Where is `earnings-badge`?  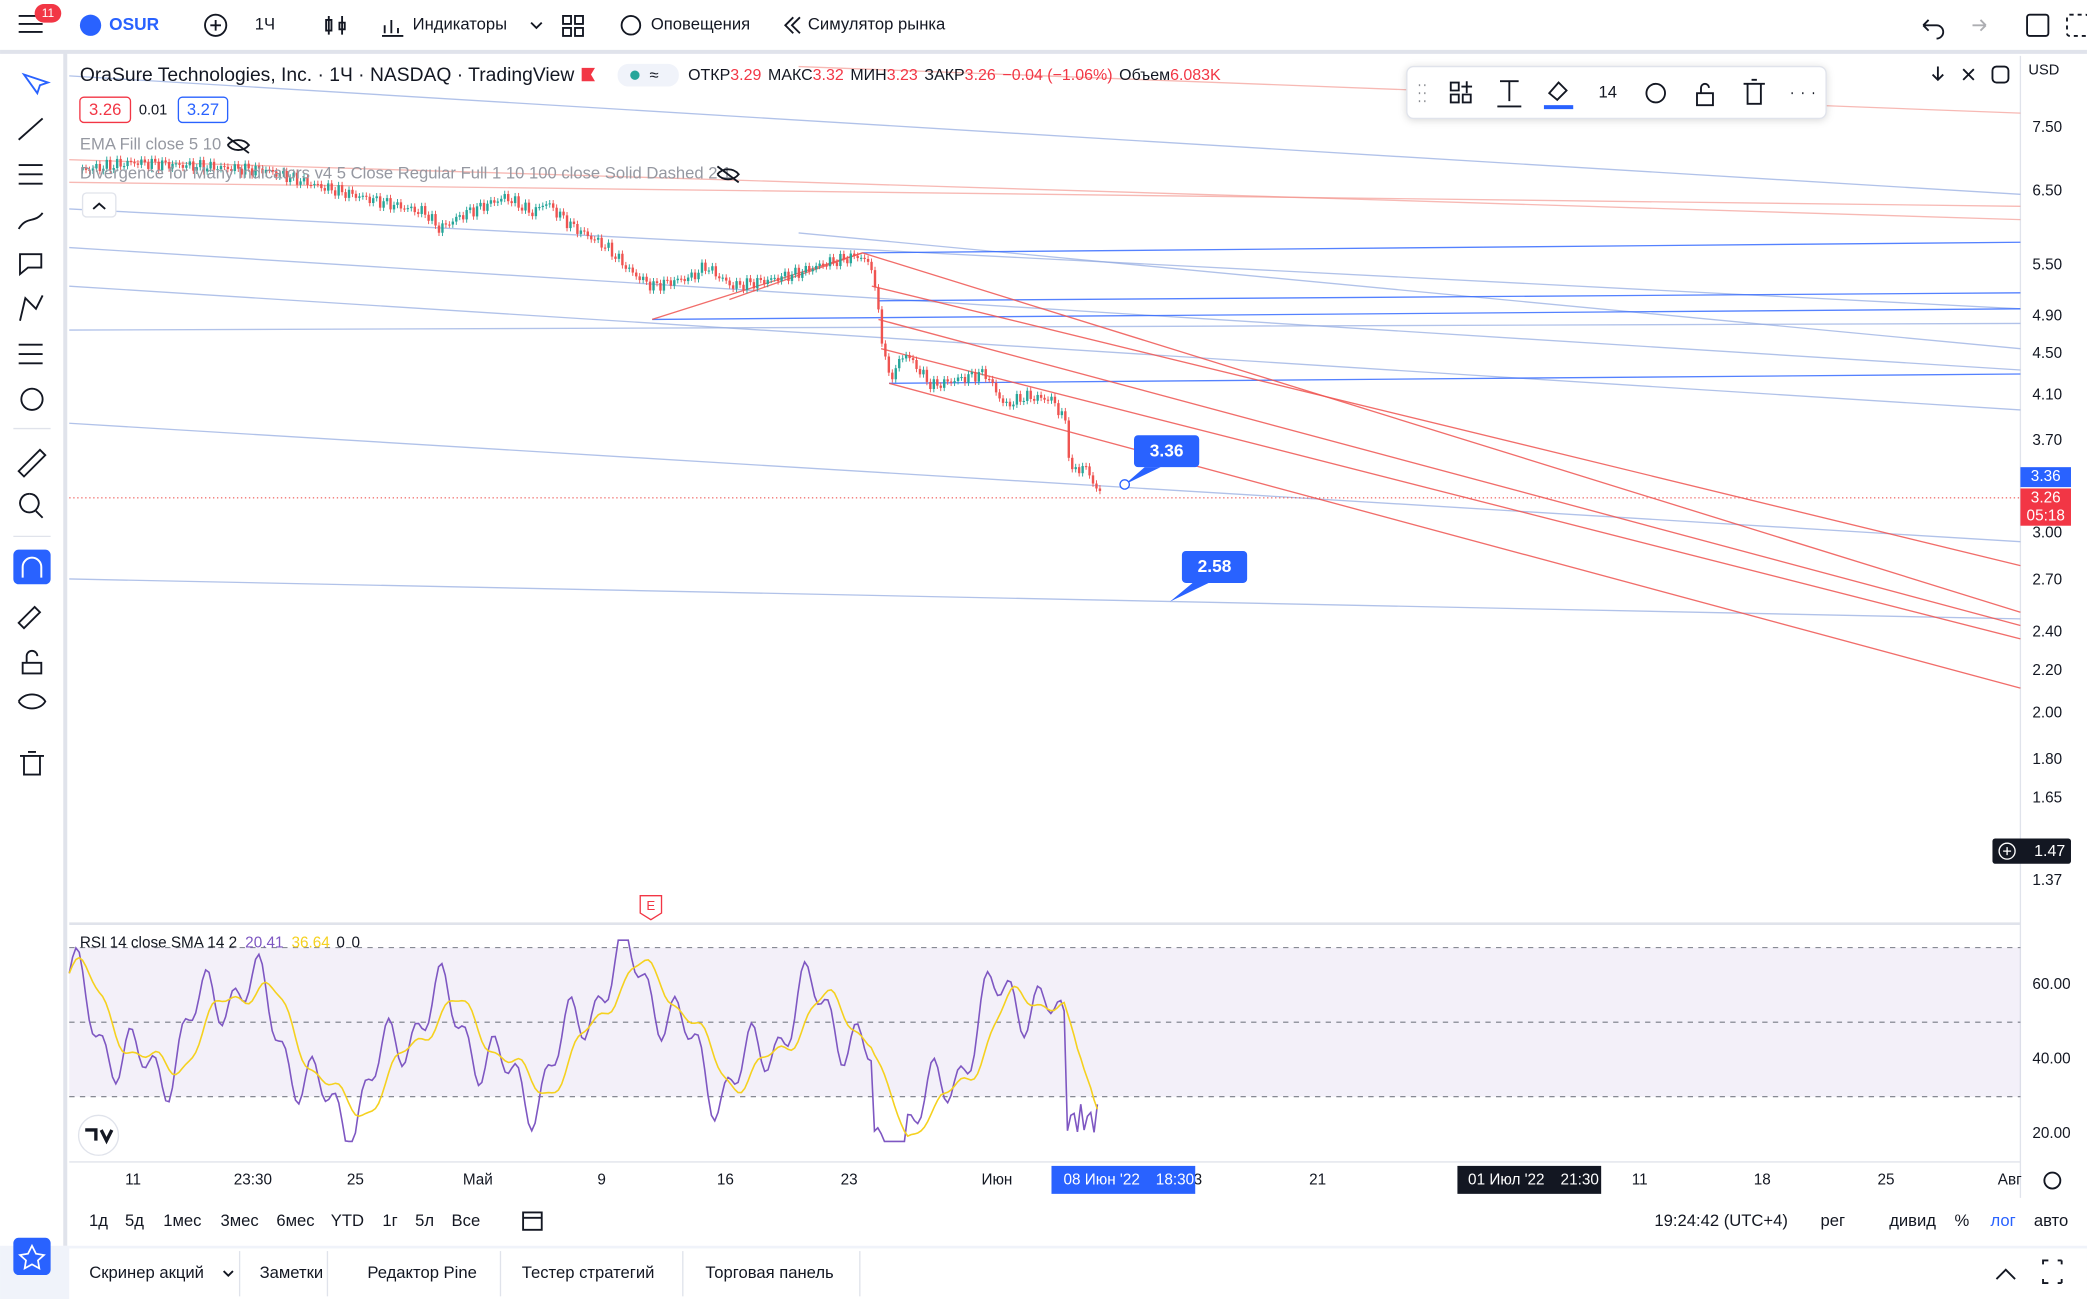
earnings-badge is located at coordinates (651, 908).